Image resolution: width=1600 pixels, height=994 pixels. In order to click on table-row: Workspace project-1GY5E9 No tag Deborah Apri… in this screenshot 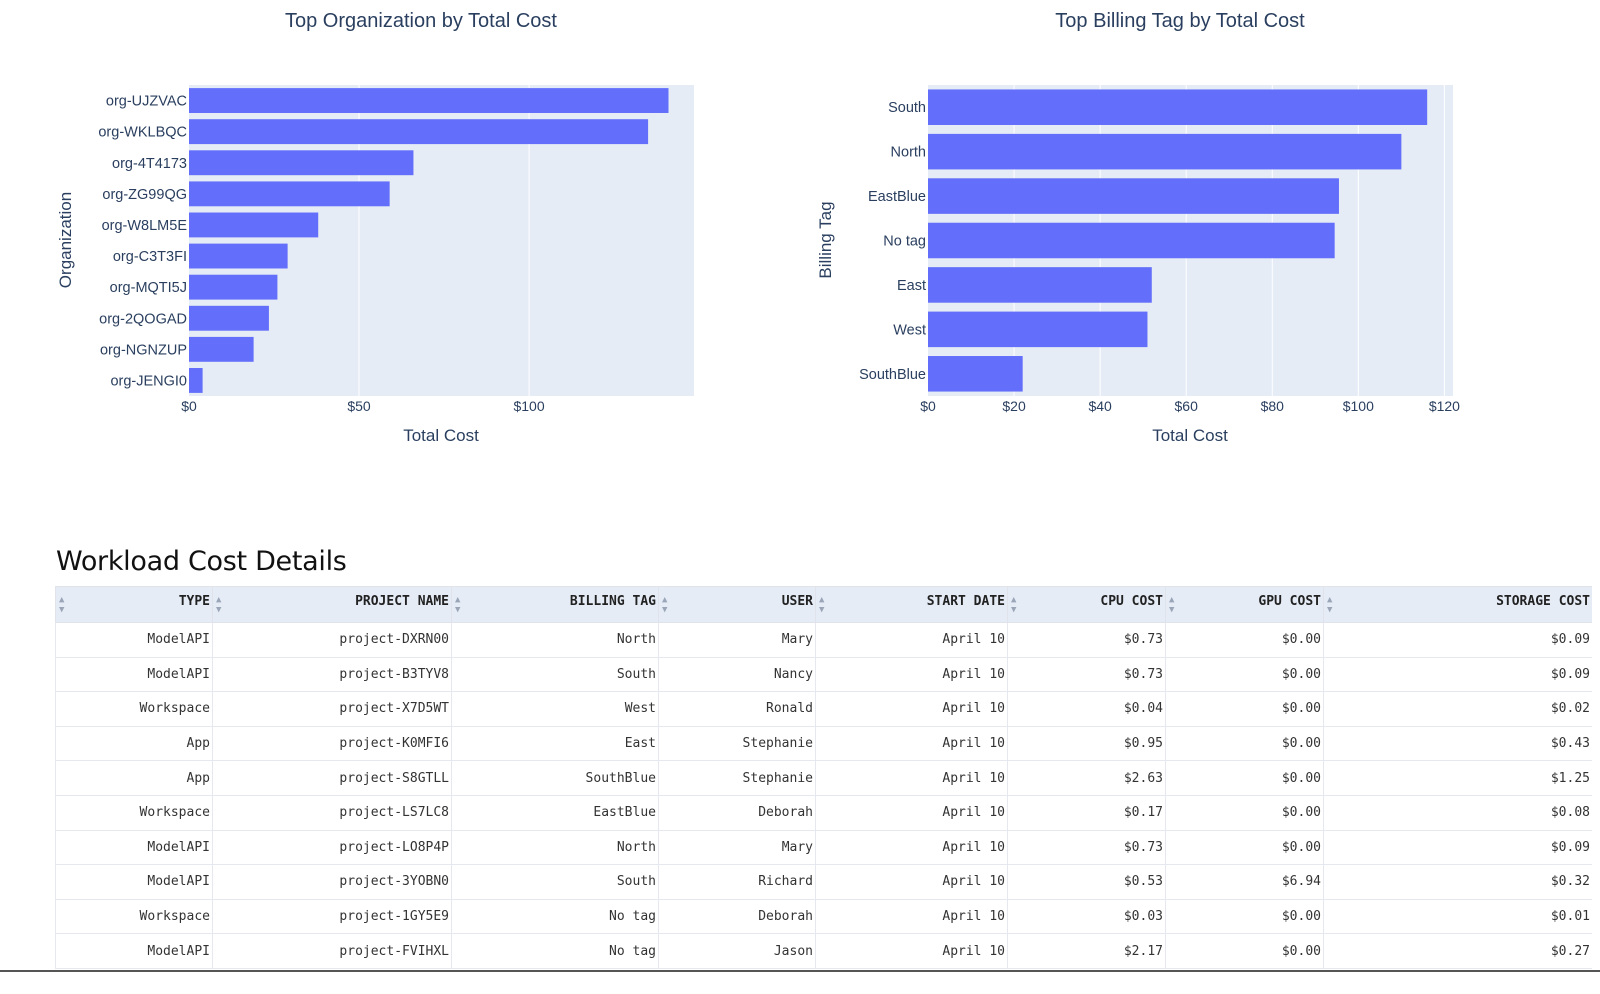, I will do `click(823, 916)`.